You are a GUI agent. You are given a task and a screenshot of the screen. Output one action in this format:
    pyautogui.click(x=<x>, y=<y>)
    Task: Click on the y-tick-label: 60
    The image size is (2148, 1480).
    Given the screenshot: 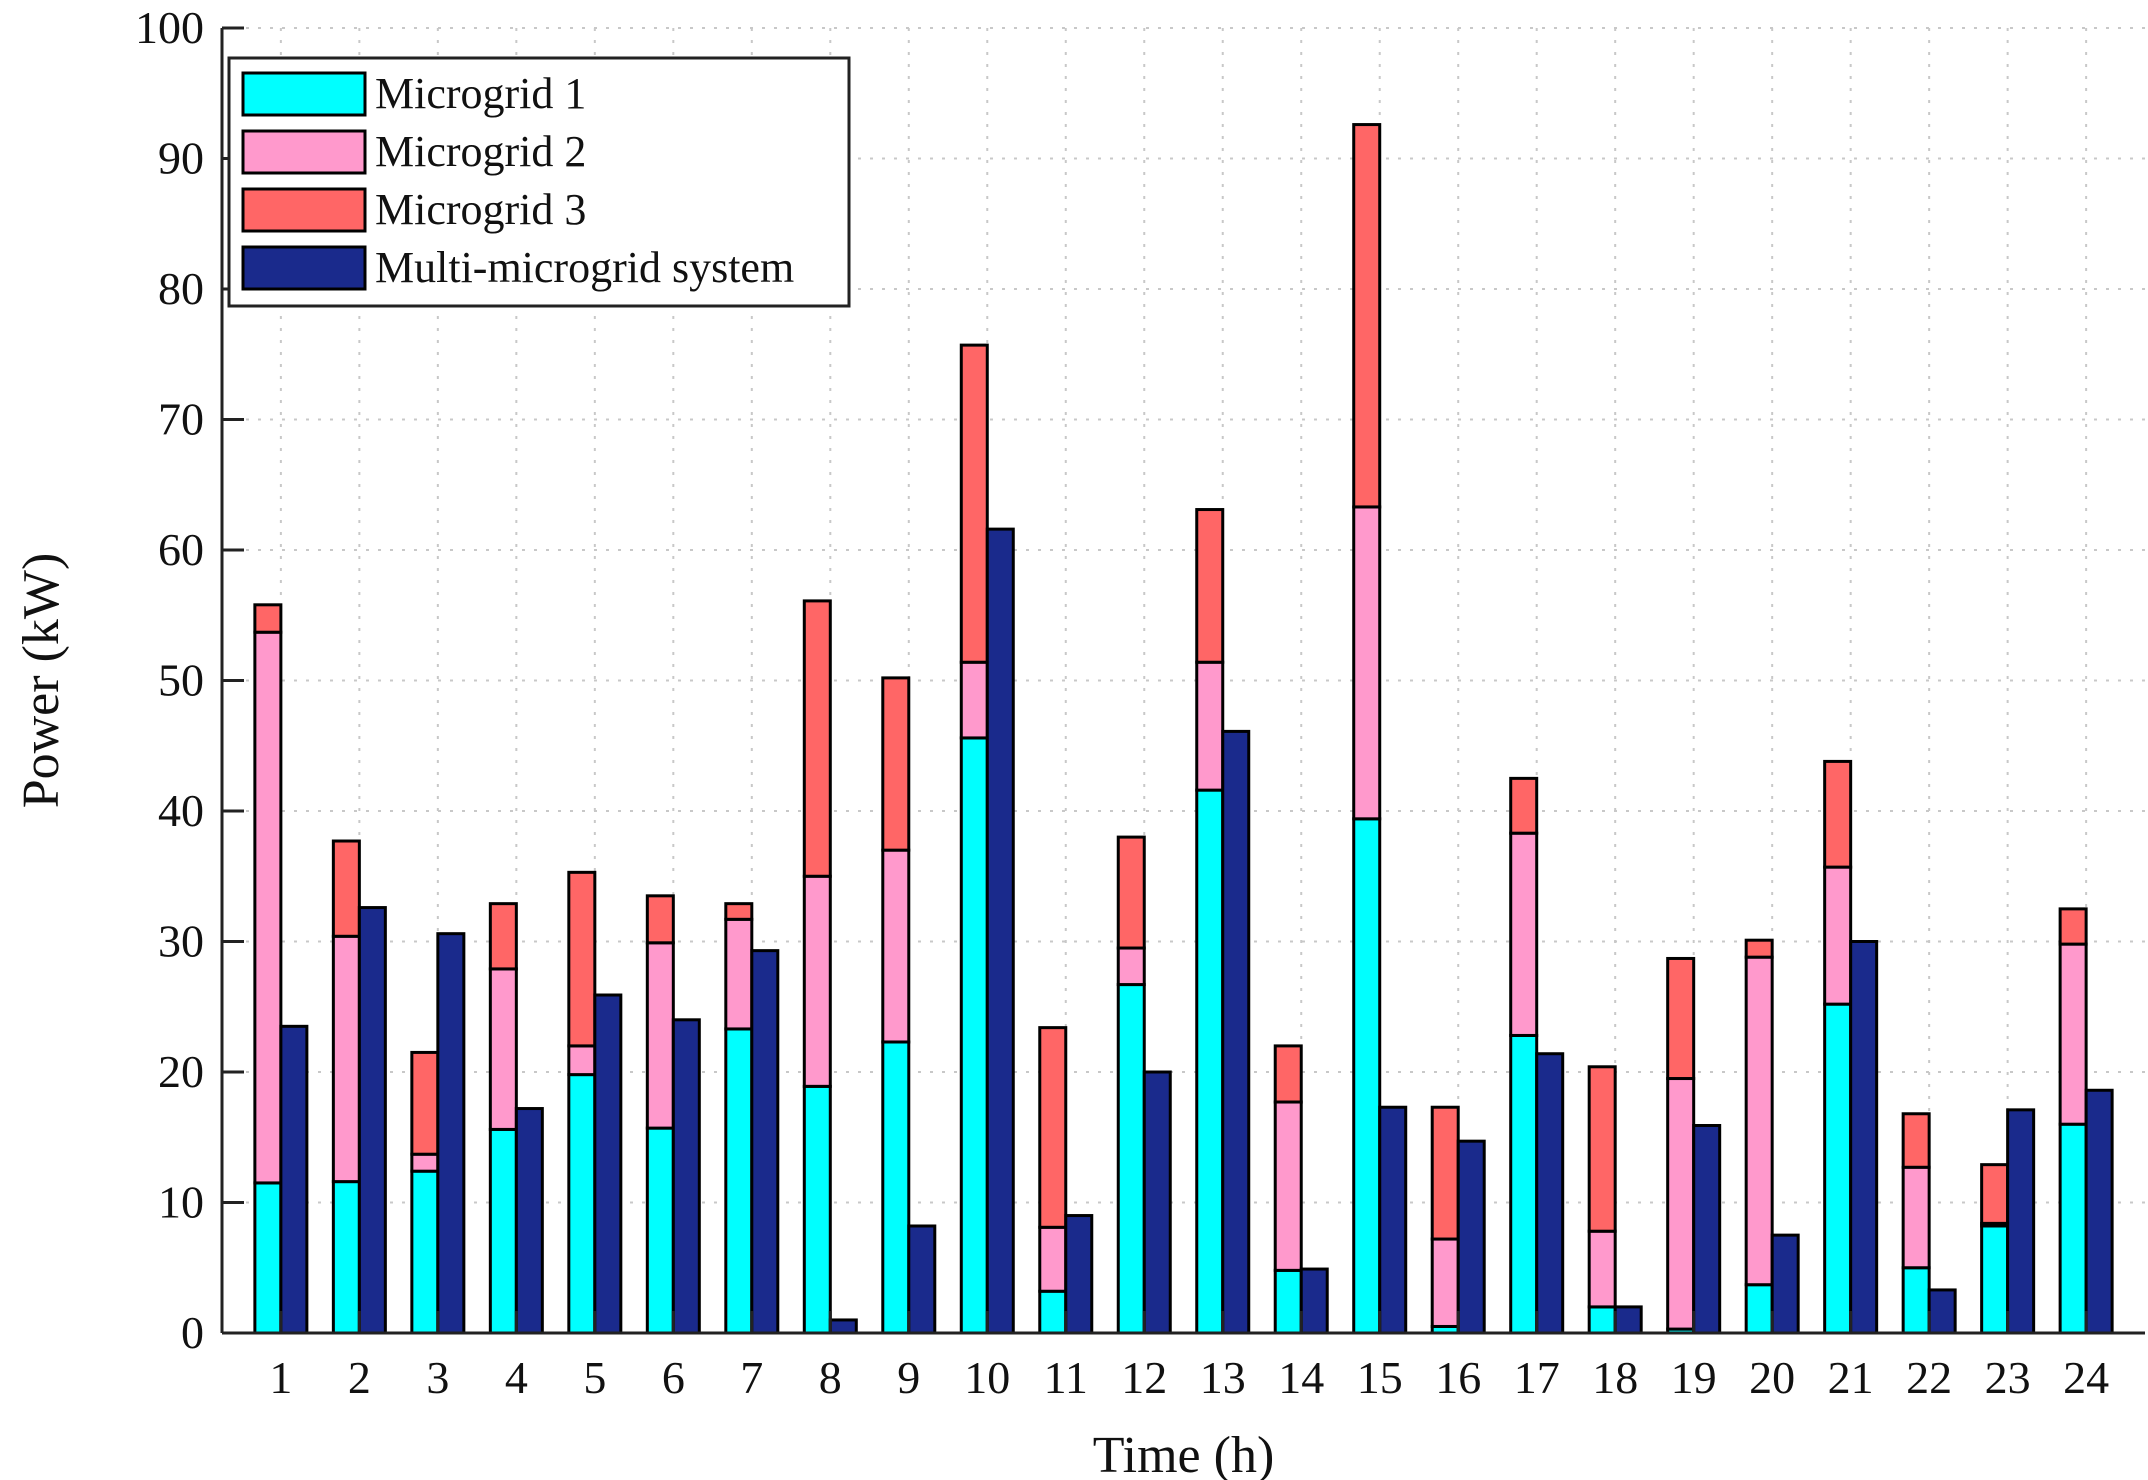 What is the action you would take?
    pyautogui.click(x=181, y=549)
    